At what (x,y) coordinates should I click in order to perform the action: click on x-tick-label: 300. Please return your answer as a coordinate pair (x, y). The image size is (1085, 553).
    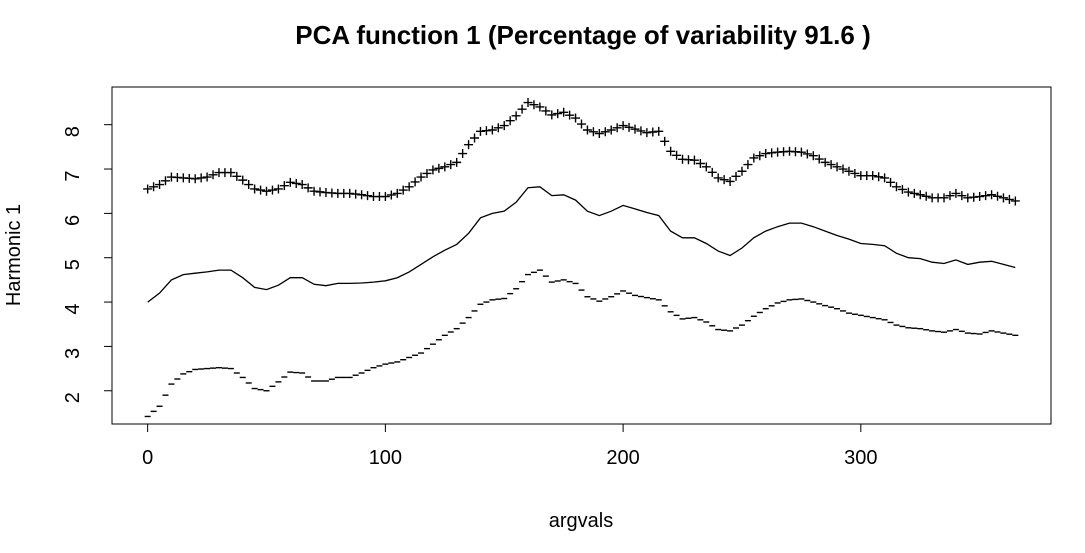
    Looking at the image, I should click on (860, 458).